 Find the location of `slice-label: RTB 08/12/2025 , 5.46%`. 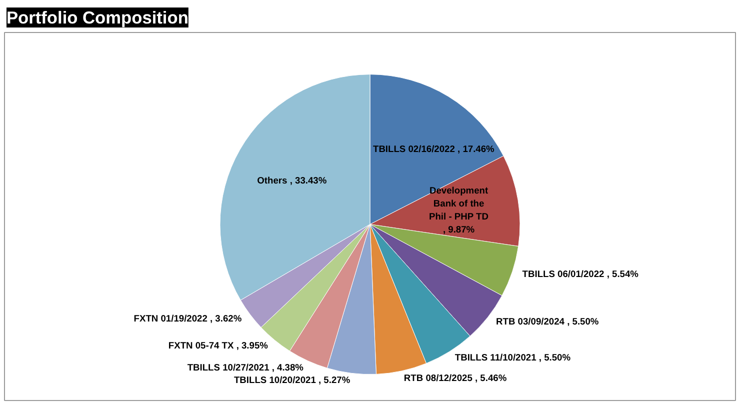

slice-label: RTB 08/12/2025 , 5.46% is located at coordinates (456, 377).